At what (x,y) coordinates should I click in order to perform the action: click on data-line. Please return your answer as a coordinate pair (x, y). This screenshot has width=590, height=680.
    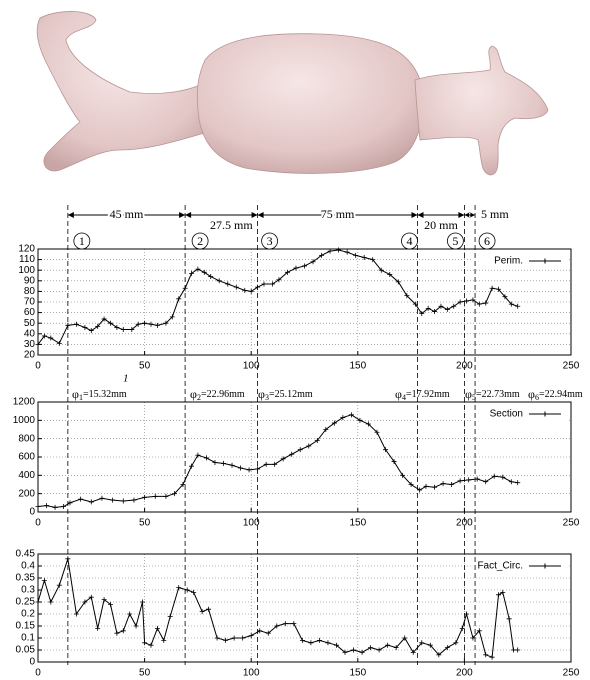
    Looking at the image, I should click on (277, 297).